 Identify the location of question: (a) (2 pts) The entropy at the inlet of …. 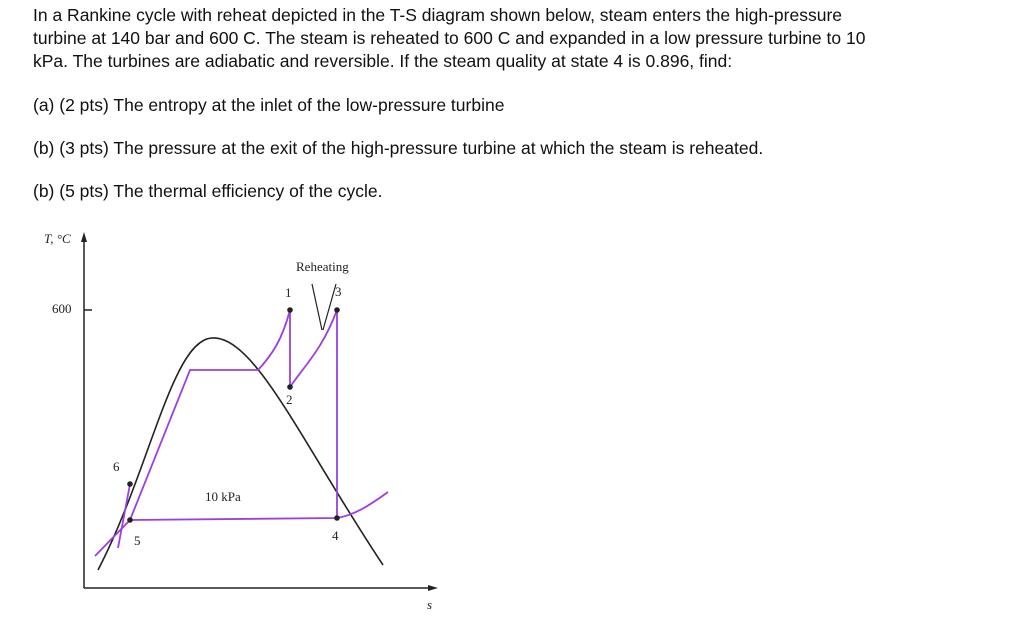
(269, 105).